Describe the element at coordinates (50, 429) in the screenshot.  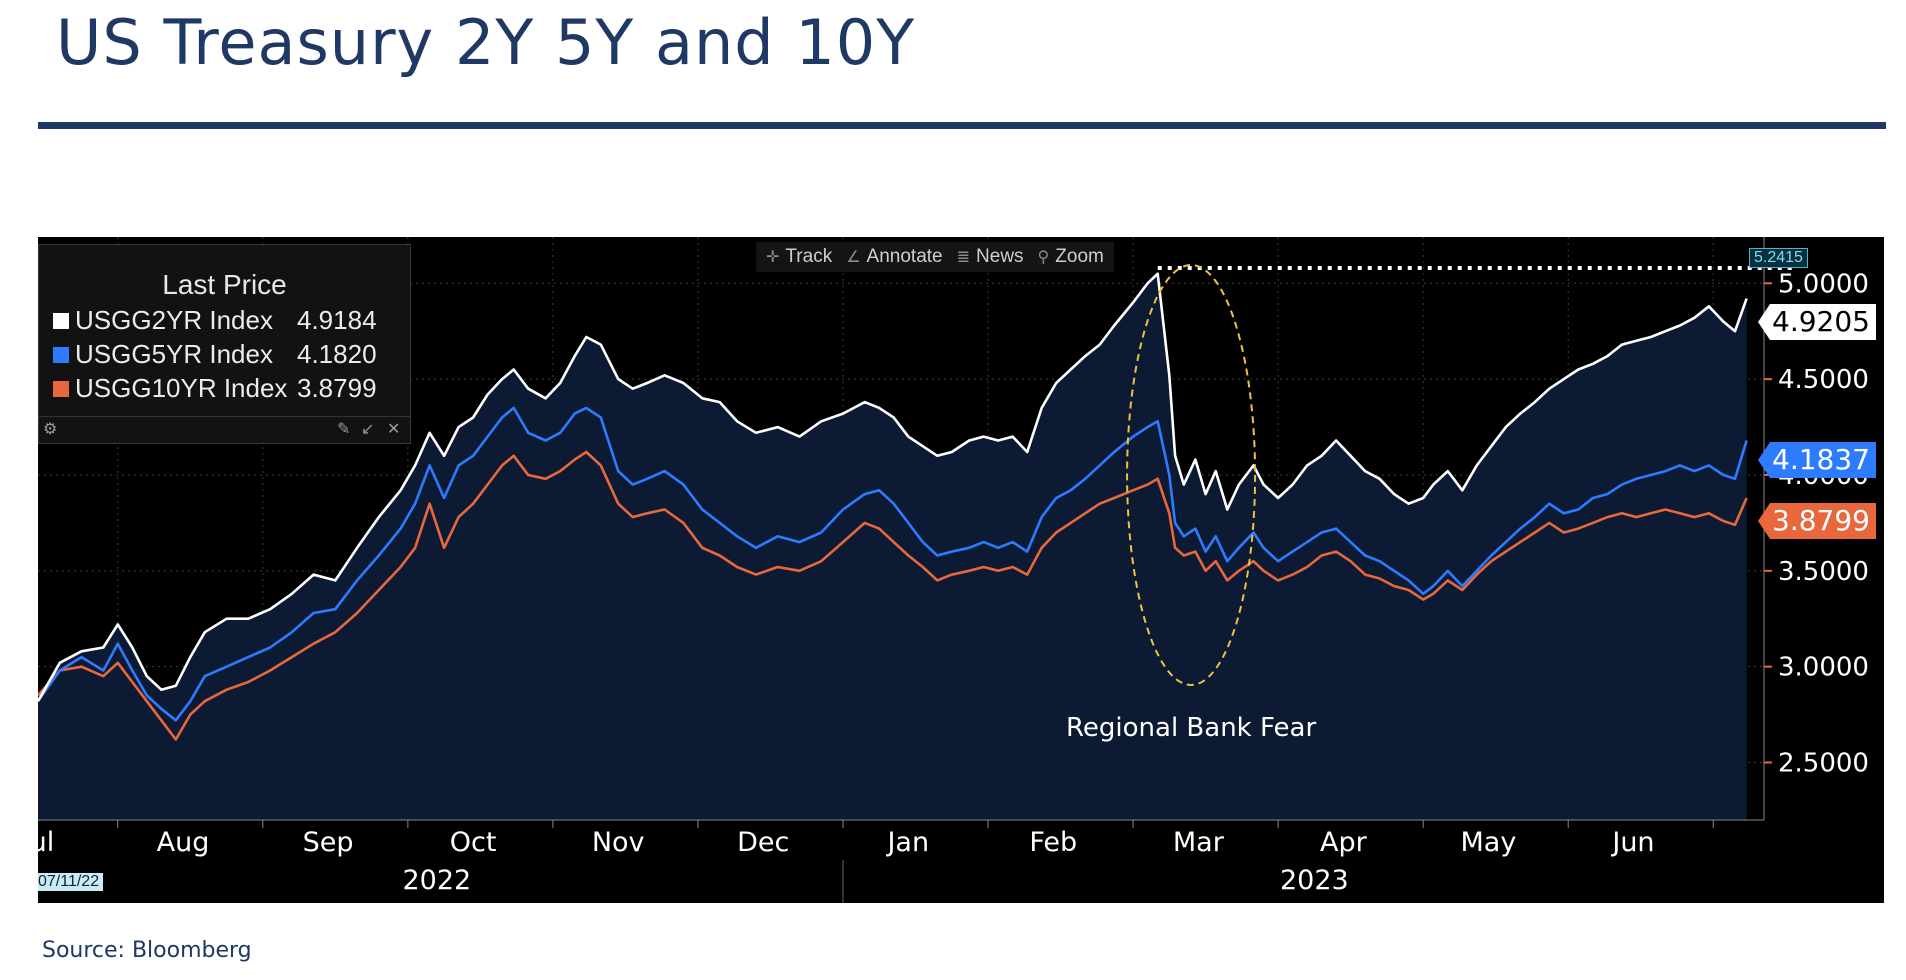
I see `gear-icon: ⚙` at that location.